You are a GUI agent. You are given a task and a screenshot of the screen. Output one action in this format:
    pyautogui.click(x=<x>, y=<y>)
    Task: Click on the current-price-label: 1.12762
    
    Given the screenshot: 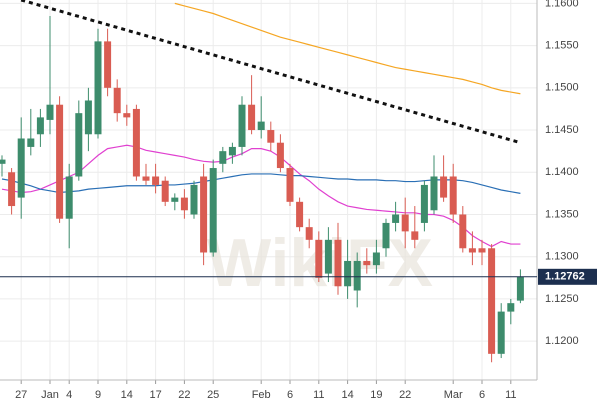 What is the action you would take?
    pyautogui.click(x=565, y=277)
    